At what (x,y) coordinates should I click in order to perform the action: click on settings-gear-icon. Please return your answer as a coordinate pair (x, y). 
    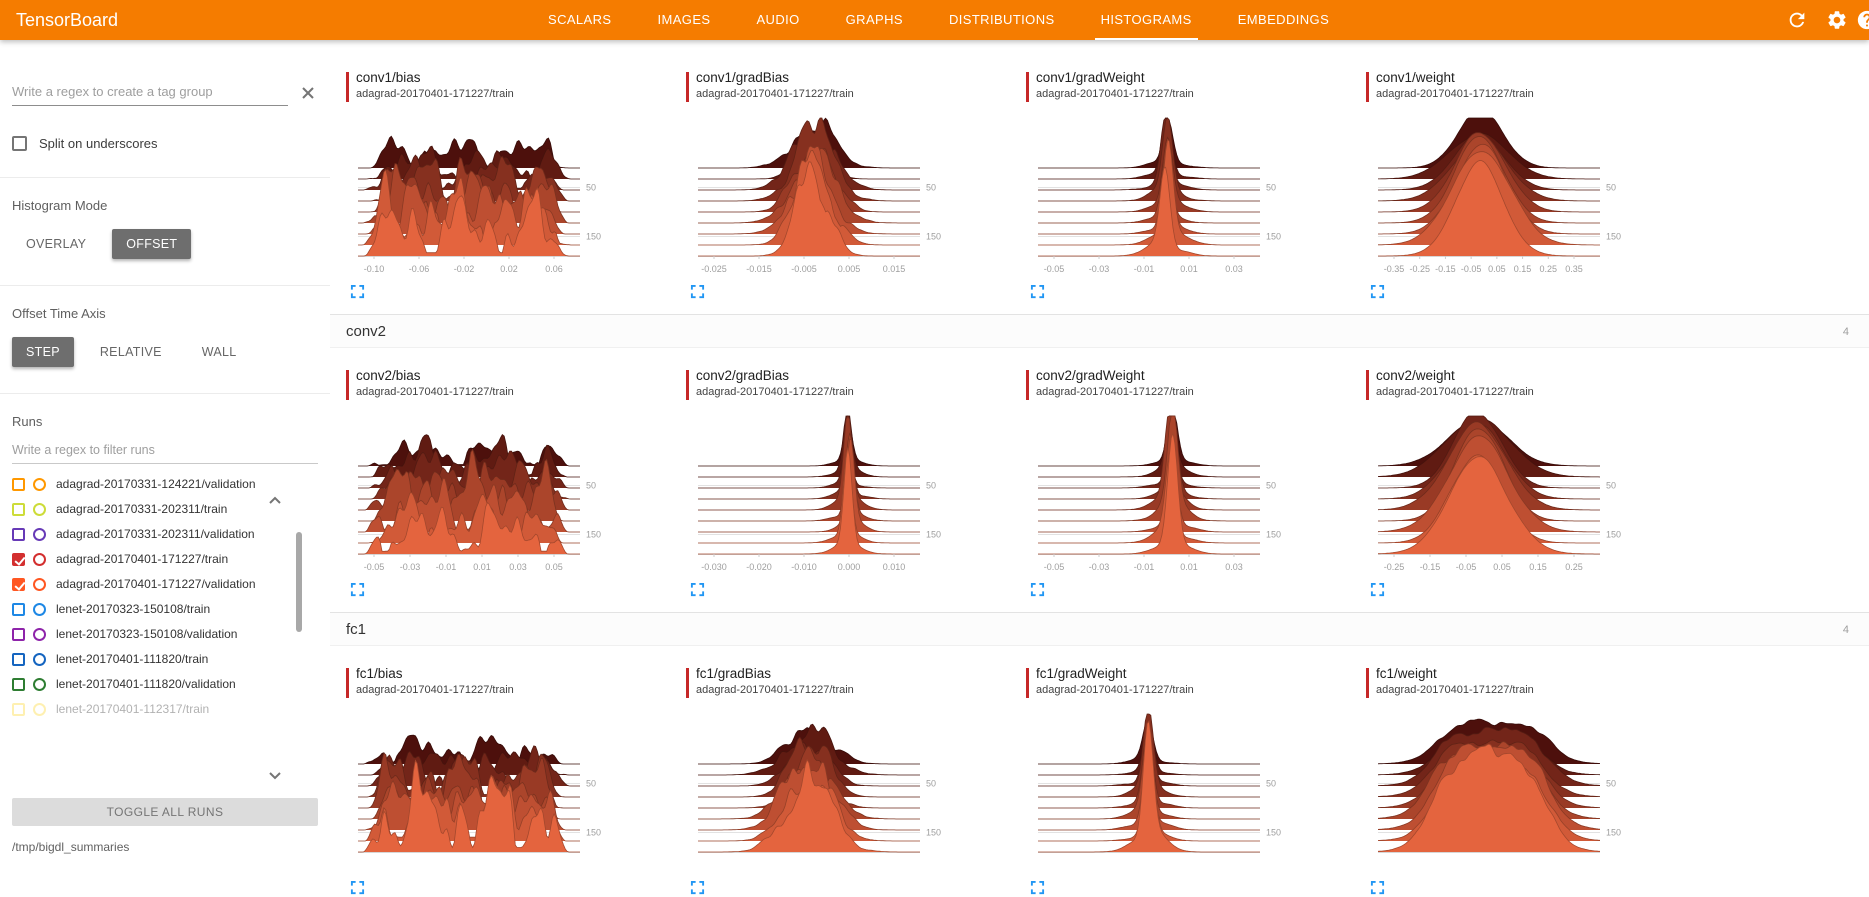
    Looking at the image, I should click on (1837, 20).